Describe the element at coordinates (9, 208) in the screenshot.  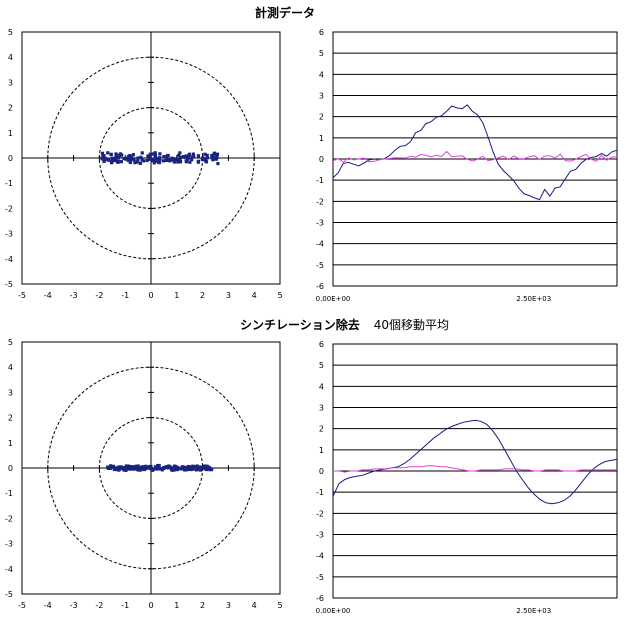
I see `xy-raw-y-tick-label: -2` at that location.